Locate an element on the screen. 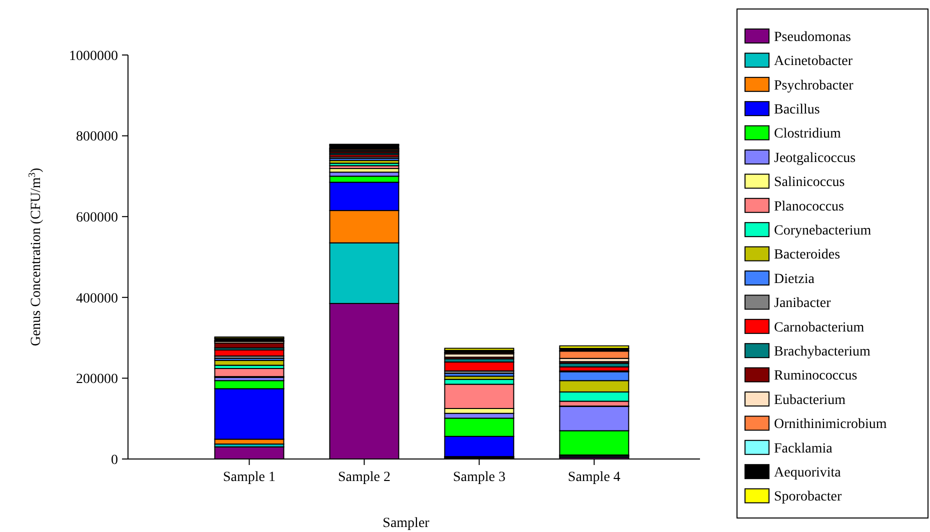 The image size is (930, 532). legend-label: Pseudomonas is located at coordinates (812, 37).